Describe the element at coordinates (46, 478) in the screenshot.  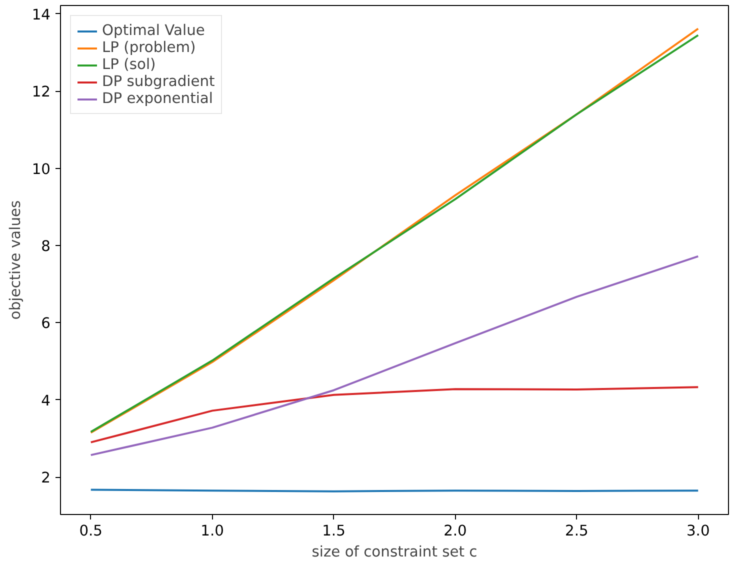
I see `y-tick-label: 2` at that location.